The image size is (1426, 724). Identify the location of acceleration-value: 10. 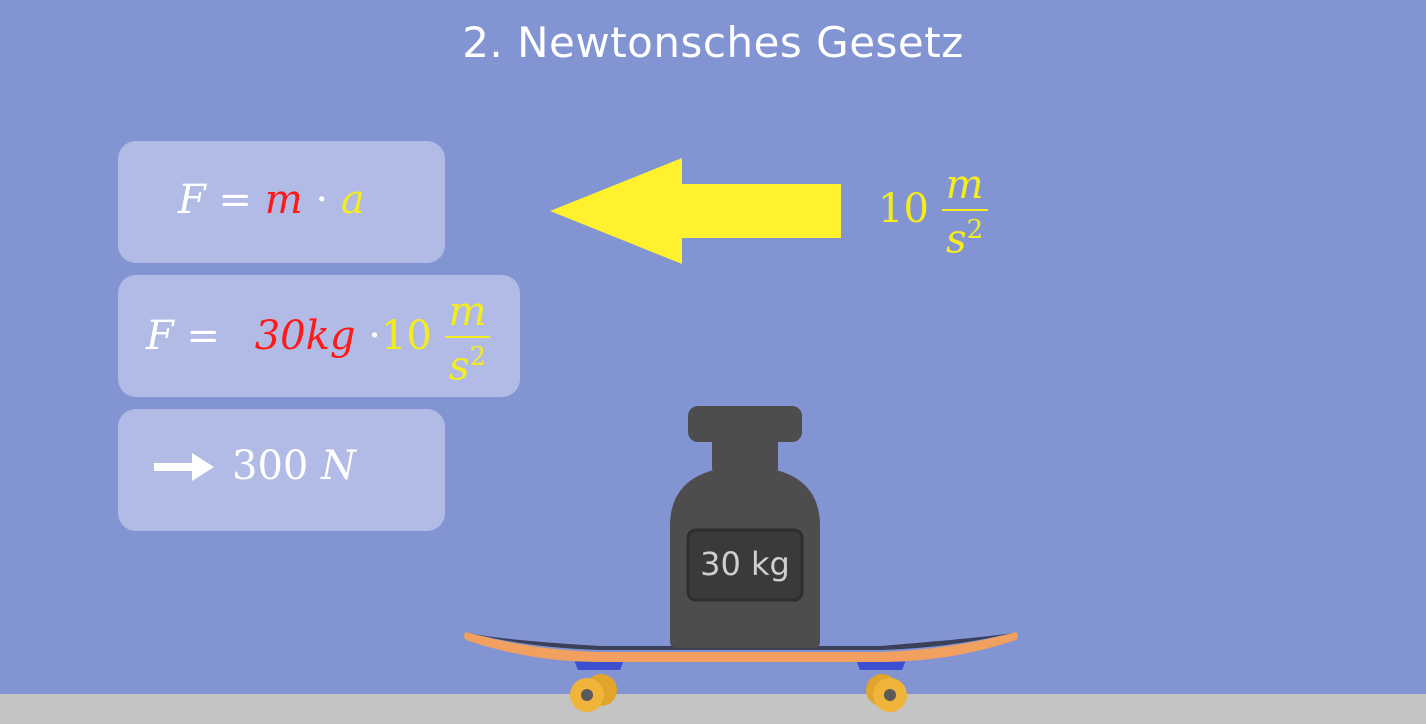
(406, 336).